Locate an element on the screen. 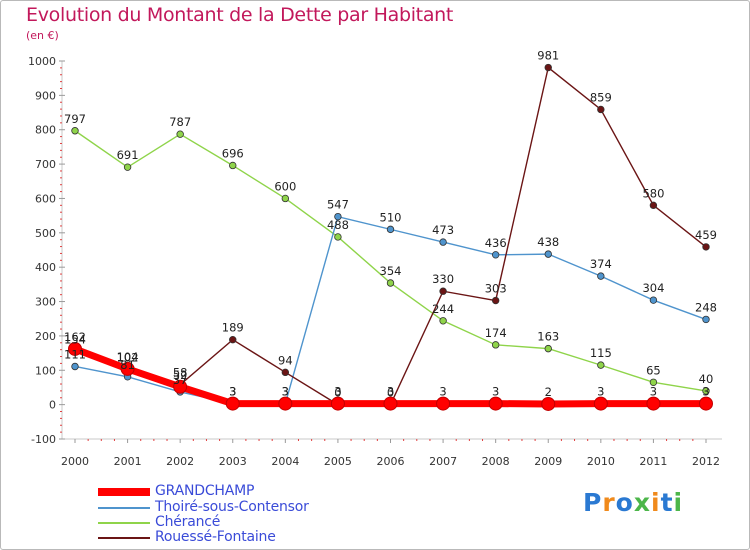  logo-letter: x is located at coordinates (642, 502).